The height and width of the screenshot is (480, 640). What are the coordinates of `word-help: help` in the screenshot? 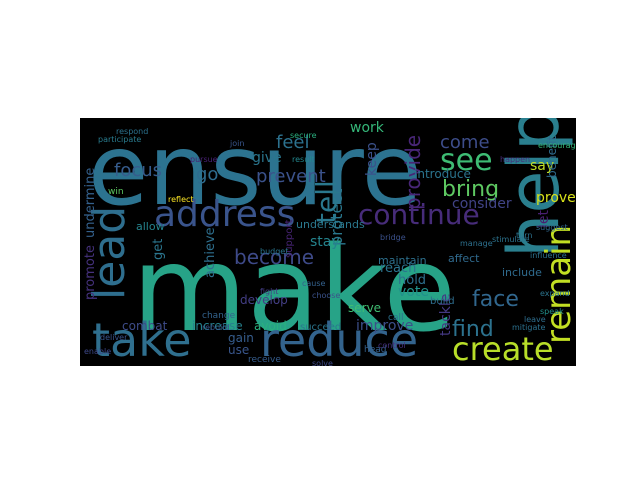 It's located at (534, 188).